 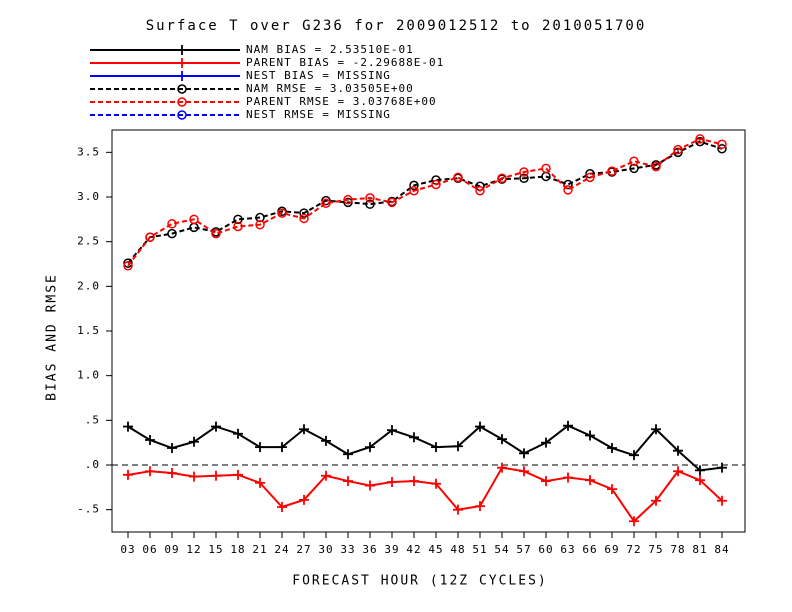 I want to click on x-tick-label: 33, so click(x=347, y=549).